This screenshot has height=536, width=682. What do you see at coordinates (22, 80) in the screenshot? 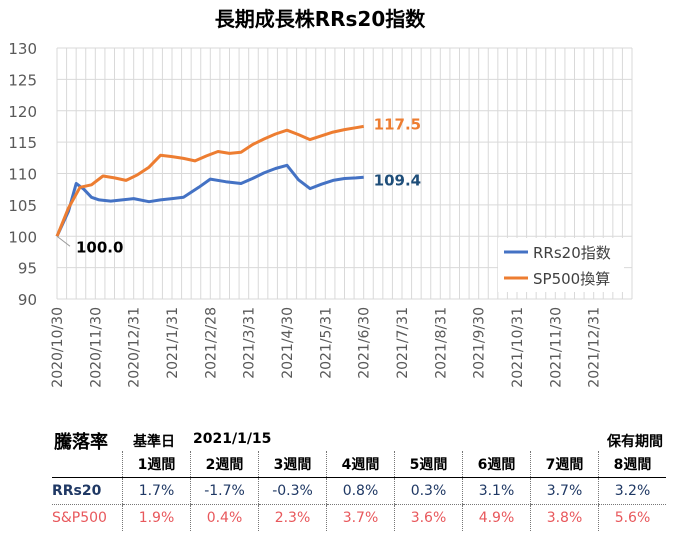
I see `y-tick-label: 125` at bounding box center [22, 80].